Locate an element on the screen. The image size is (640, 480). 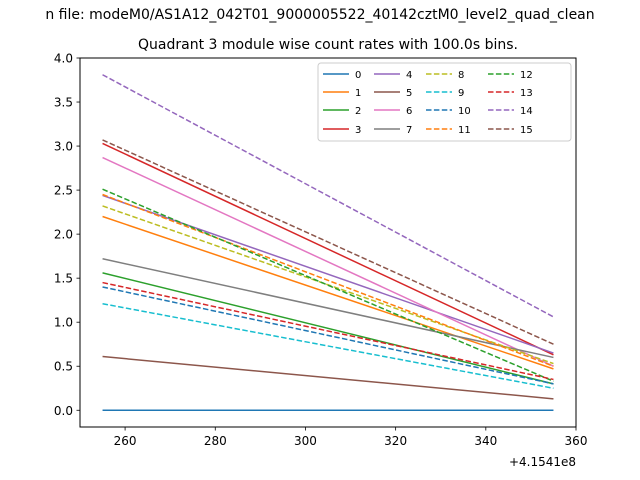
y-tick-label: 0.0 is located at coordinates (63, 411).